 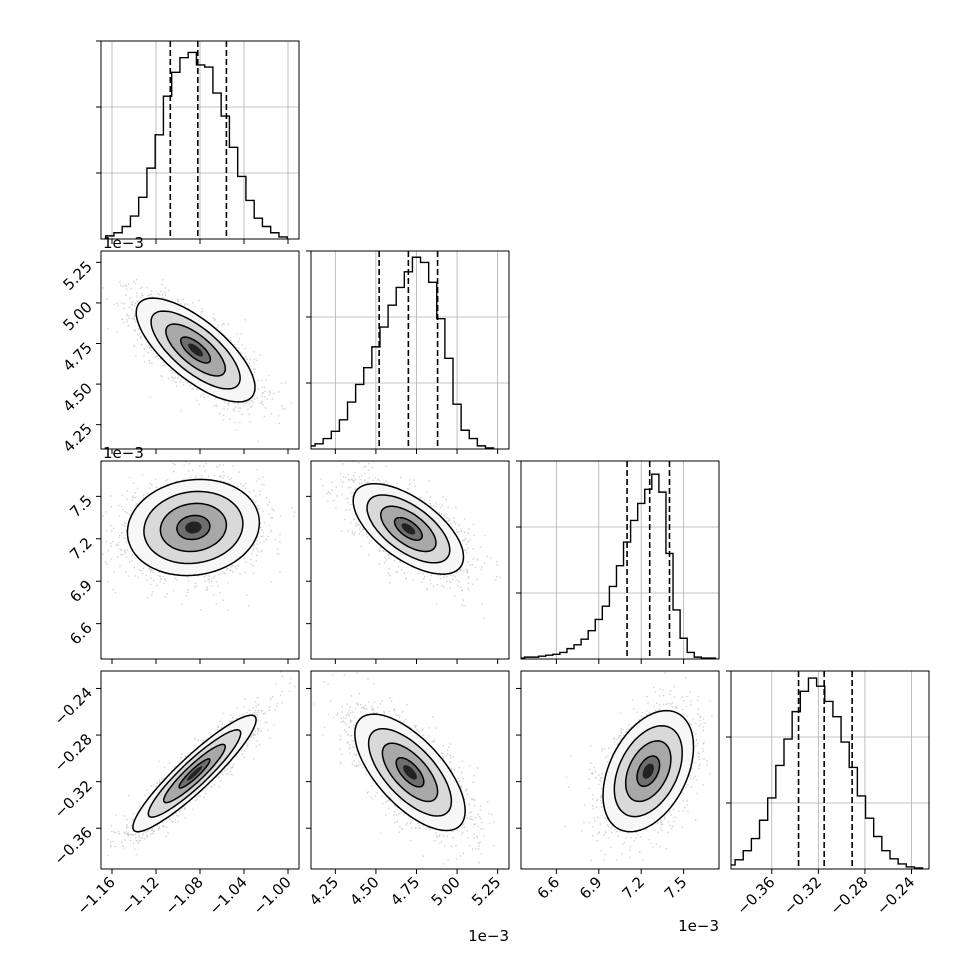 What do you see at coordinates (895, 895) in the screenshot?
I see `x-tick-label: −0.24` at bounding box center [895, 895].